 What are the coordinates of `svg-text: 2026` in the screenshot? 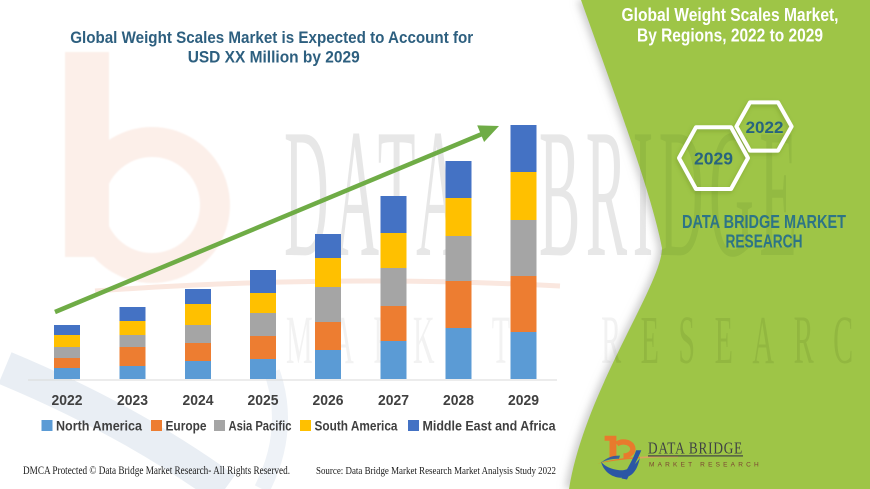 It's located at (328, 400).